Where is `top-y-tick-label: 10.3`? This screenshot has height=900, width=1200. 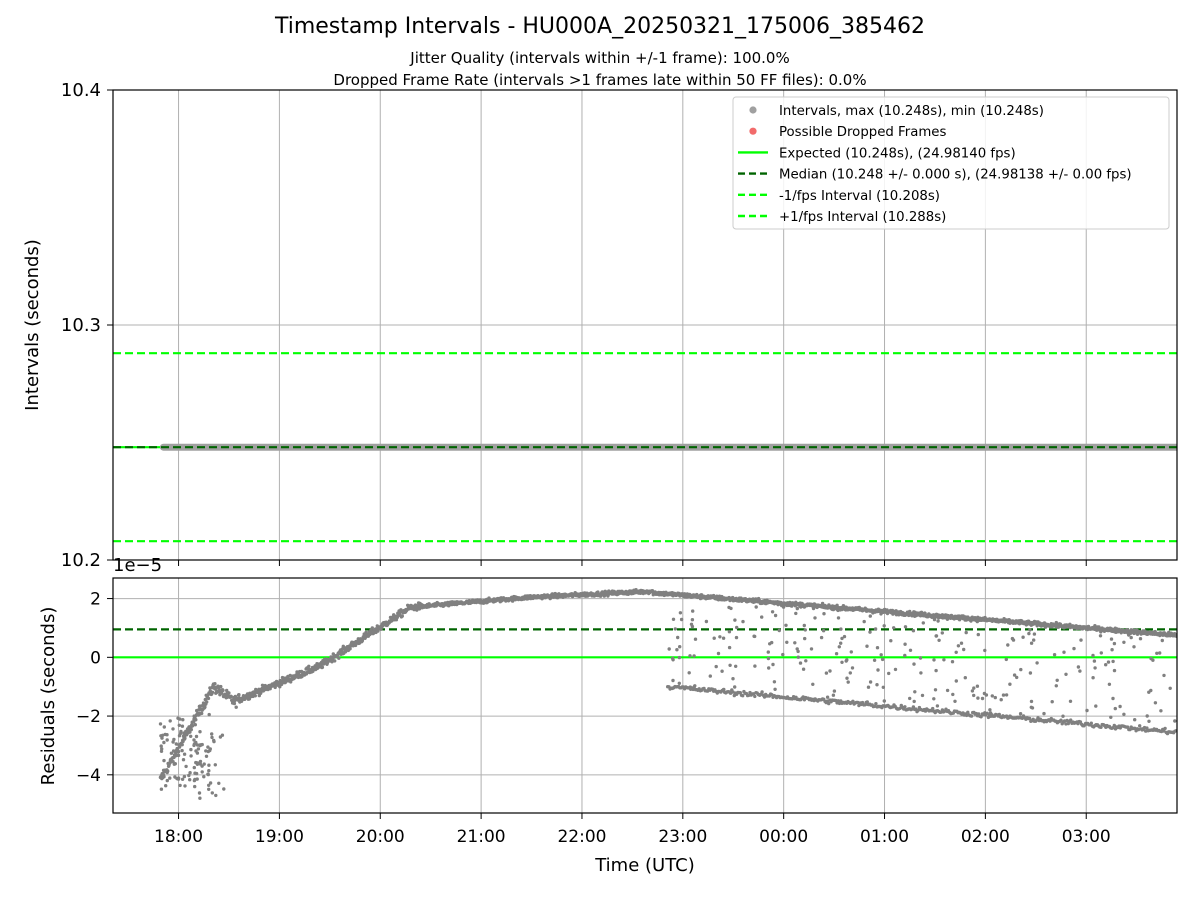 top-y-tick-label: 10.3 is located at coordinates (81, 325).